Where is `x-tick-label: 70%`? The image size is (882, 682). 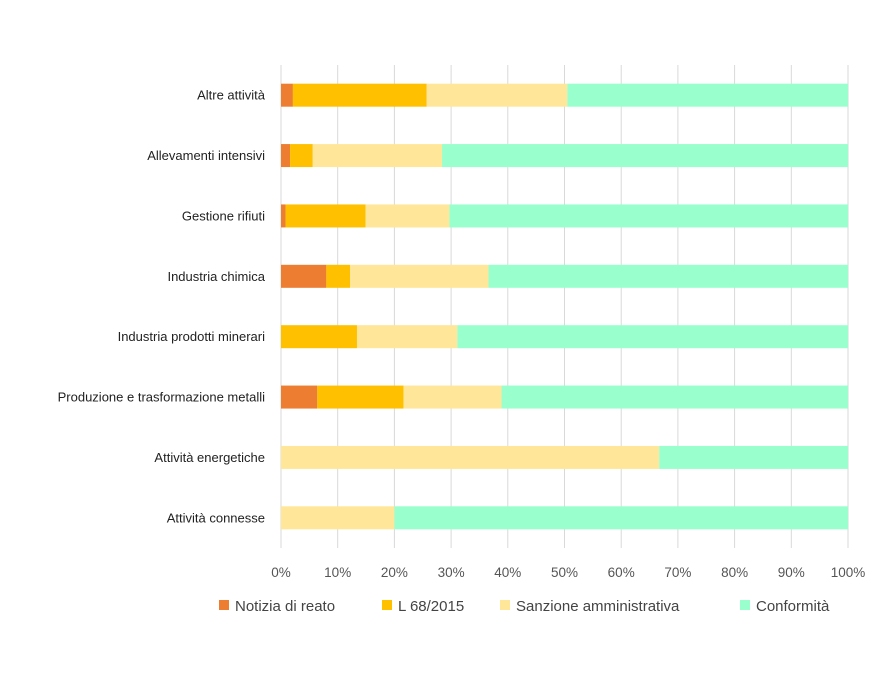 x-tick-label: 70% is located at coordinates (677, 572).